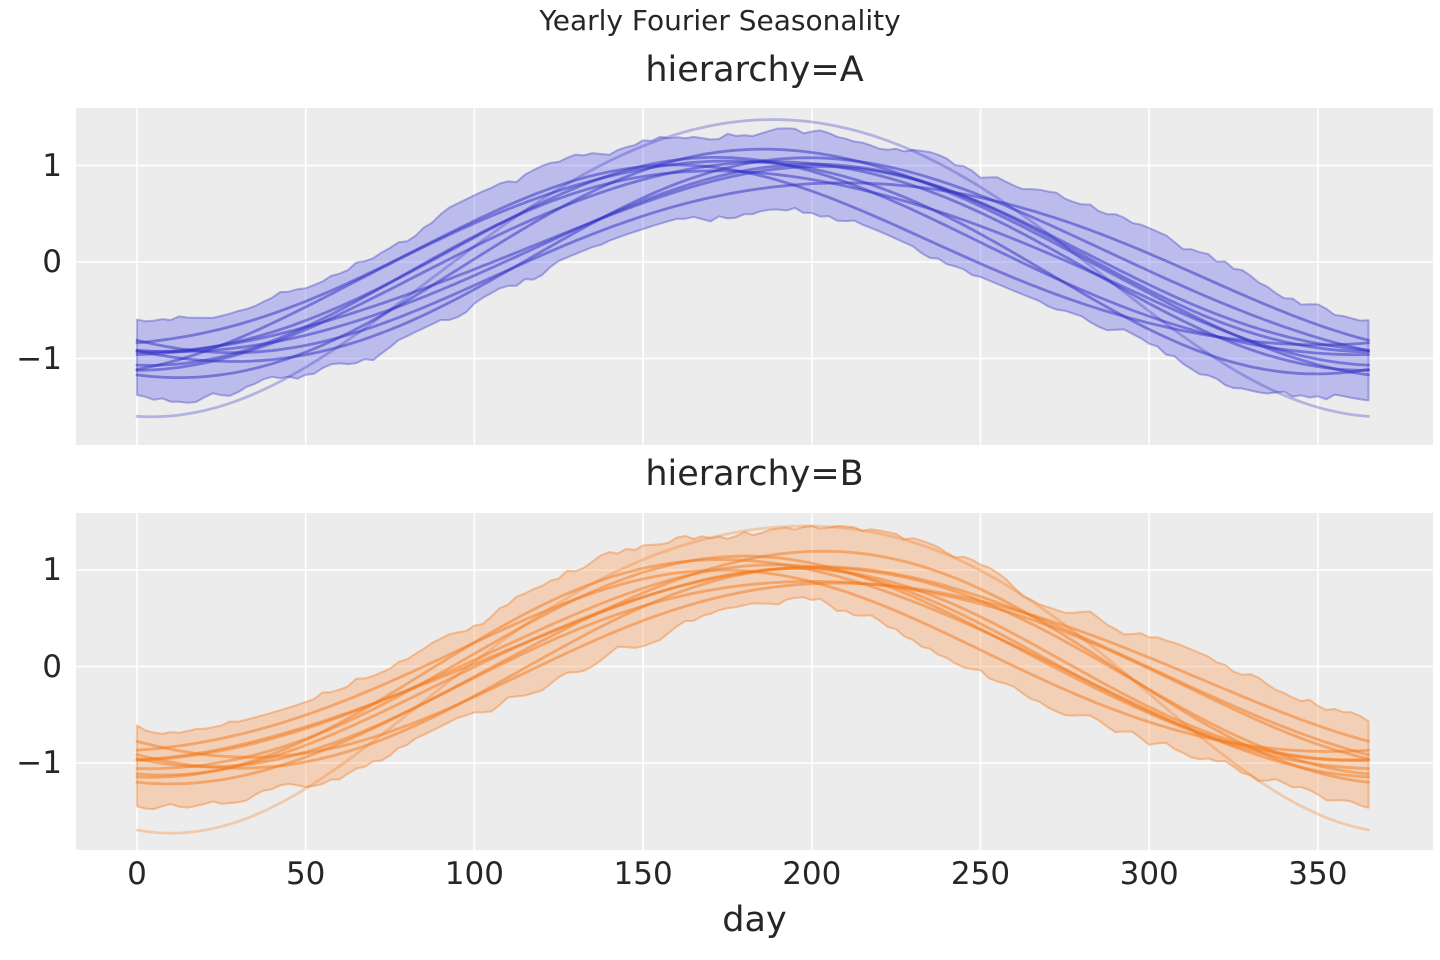  Describe the element at coordinates (754, 70) in the screenshot. I see `panel-a-title: hierarchy=A` at that location.